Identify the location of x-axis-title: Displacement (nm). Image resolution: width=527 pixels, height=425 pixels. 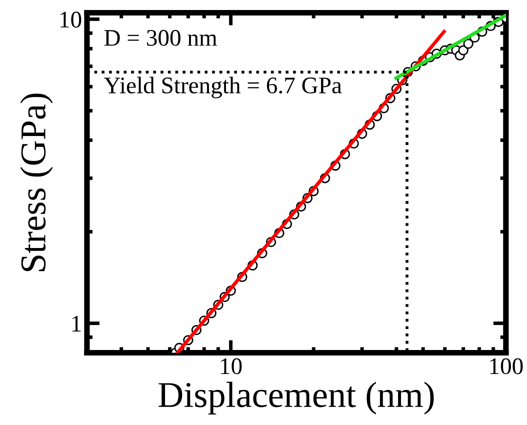
(296, 398).